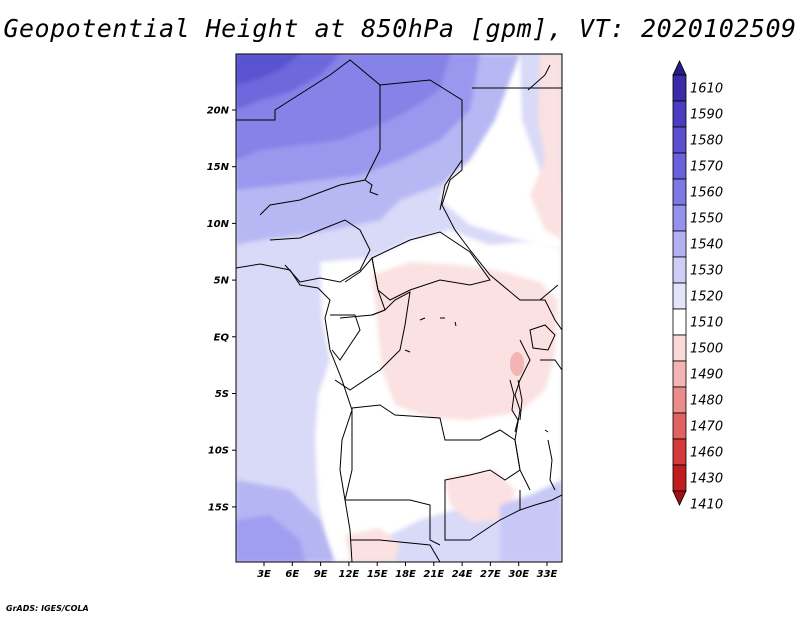  What do you see at coordinates (551, 465) in the screenshot?
I see `lake-malawi` at bounding box center [551, 465].